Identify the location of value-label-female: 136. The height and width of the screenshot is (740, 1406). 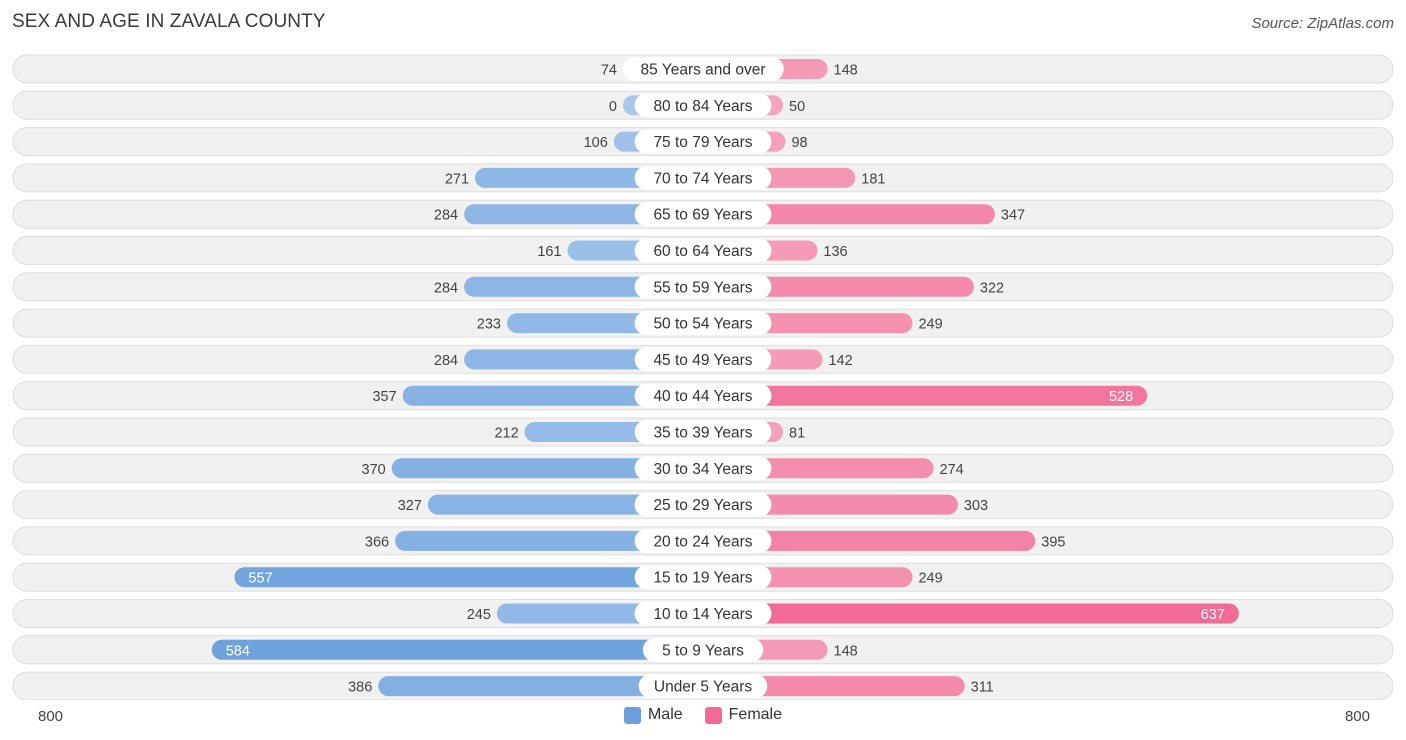
(835, 252).